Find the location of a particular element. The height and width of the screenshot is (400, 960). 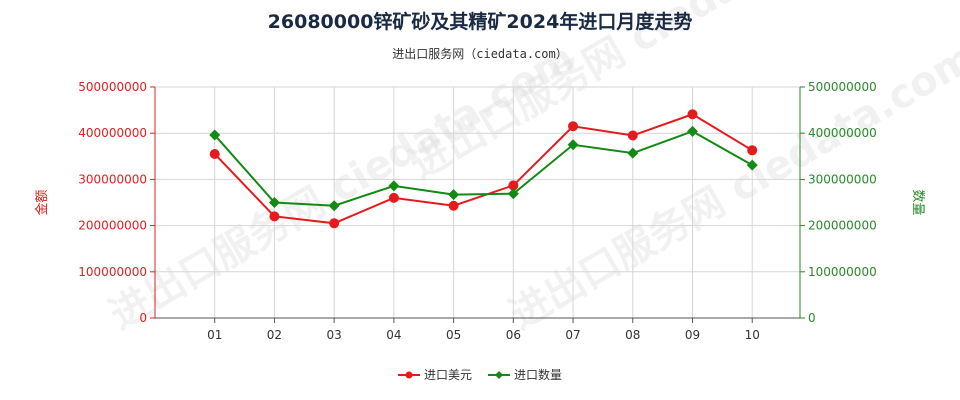

x-tick-label: 04 is located at coordinates (393, 335).